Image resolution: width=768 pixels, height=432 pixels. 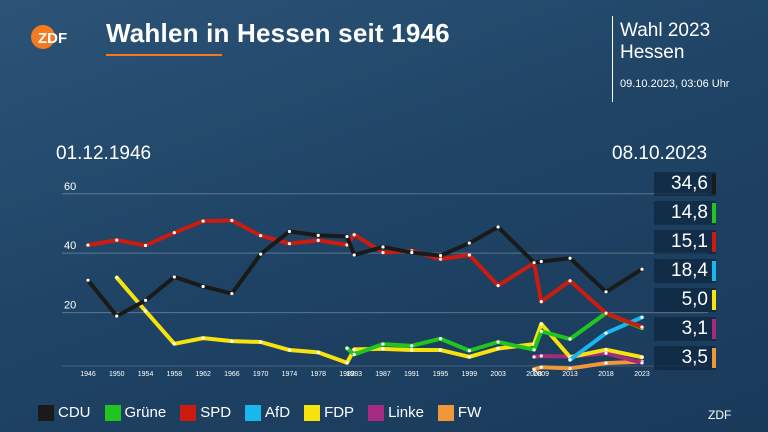 What do you see at coordinates (469, 412) in the screenshot?
I see `legend-label: FW` at bounding box center [469, 412].